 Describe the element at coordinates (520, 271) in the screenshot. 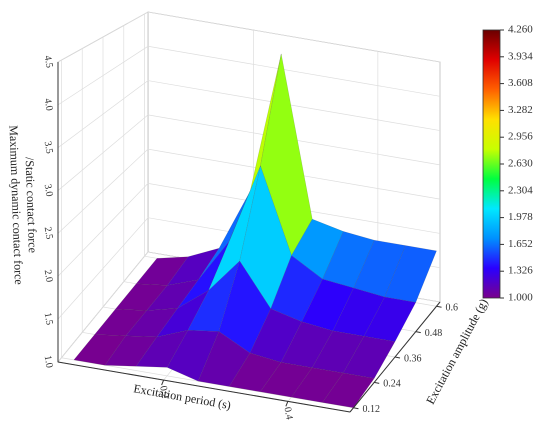

I see `colorbar-tick-label: 1.326` at that location.